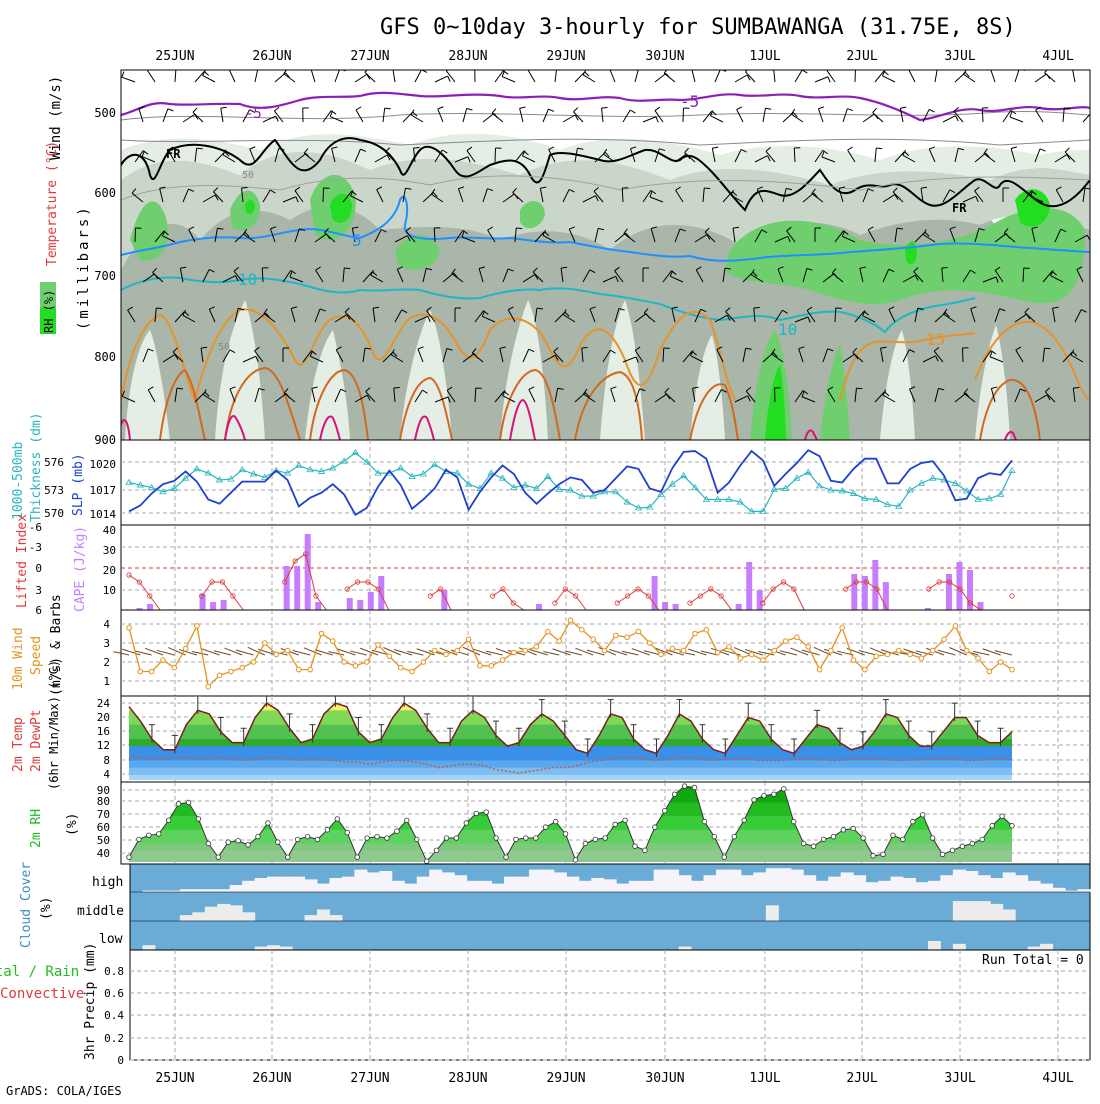 The image size is (1100, 1104). Describe the element at coordinates (105, 440) in the screenshot. I see `pressure-tick: 900` at that location.